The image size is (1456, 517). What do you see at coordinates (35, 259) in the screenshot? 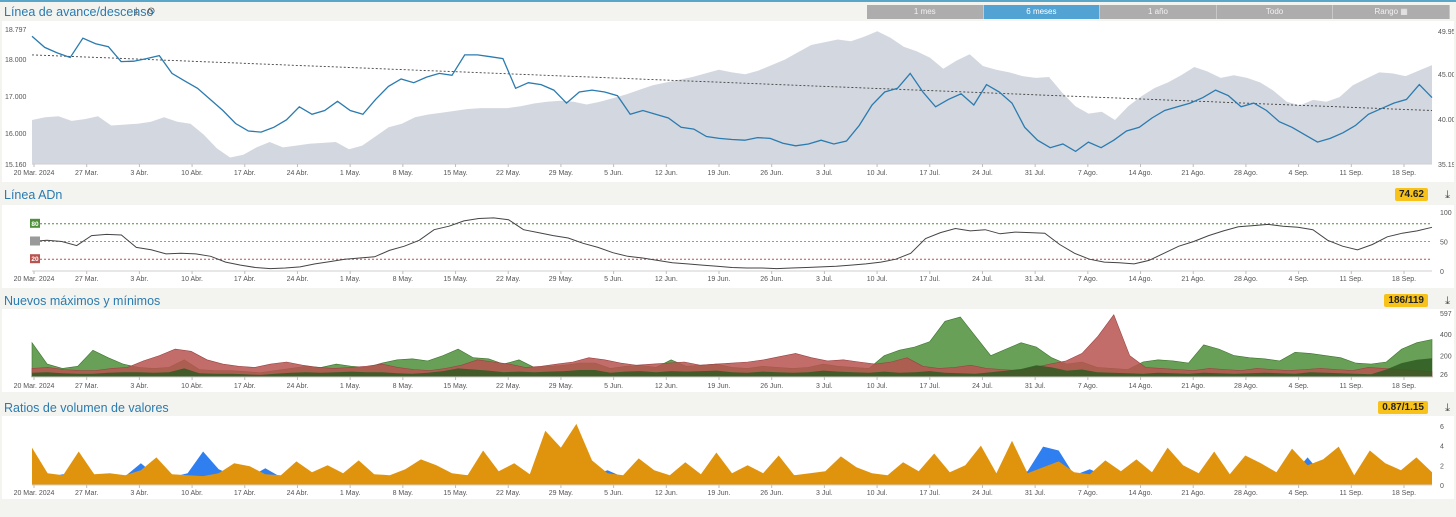
I see `level-20-tag` at bounding box center [35, 259].